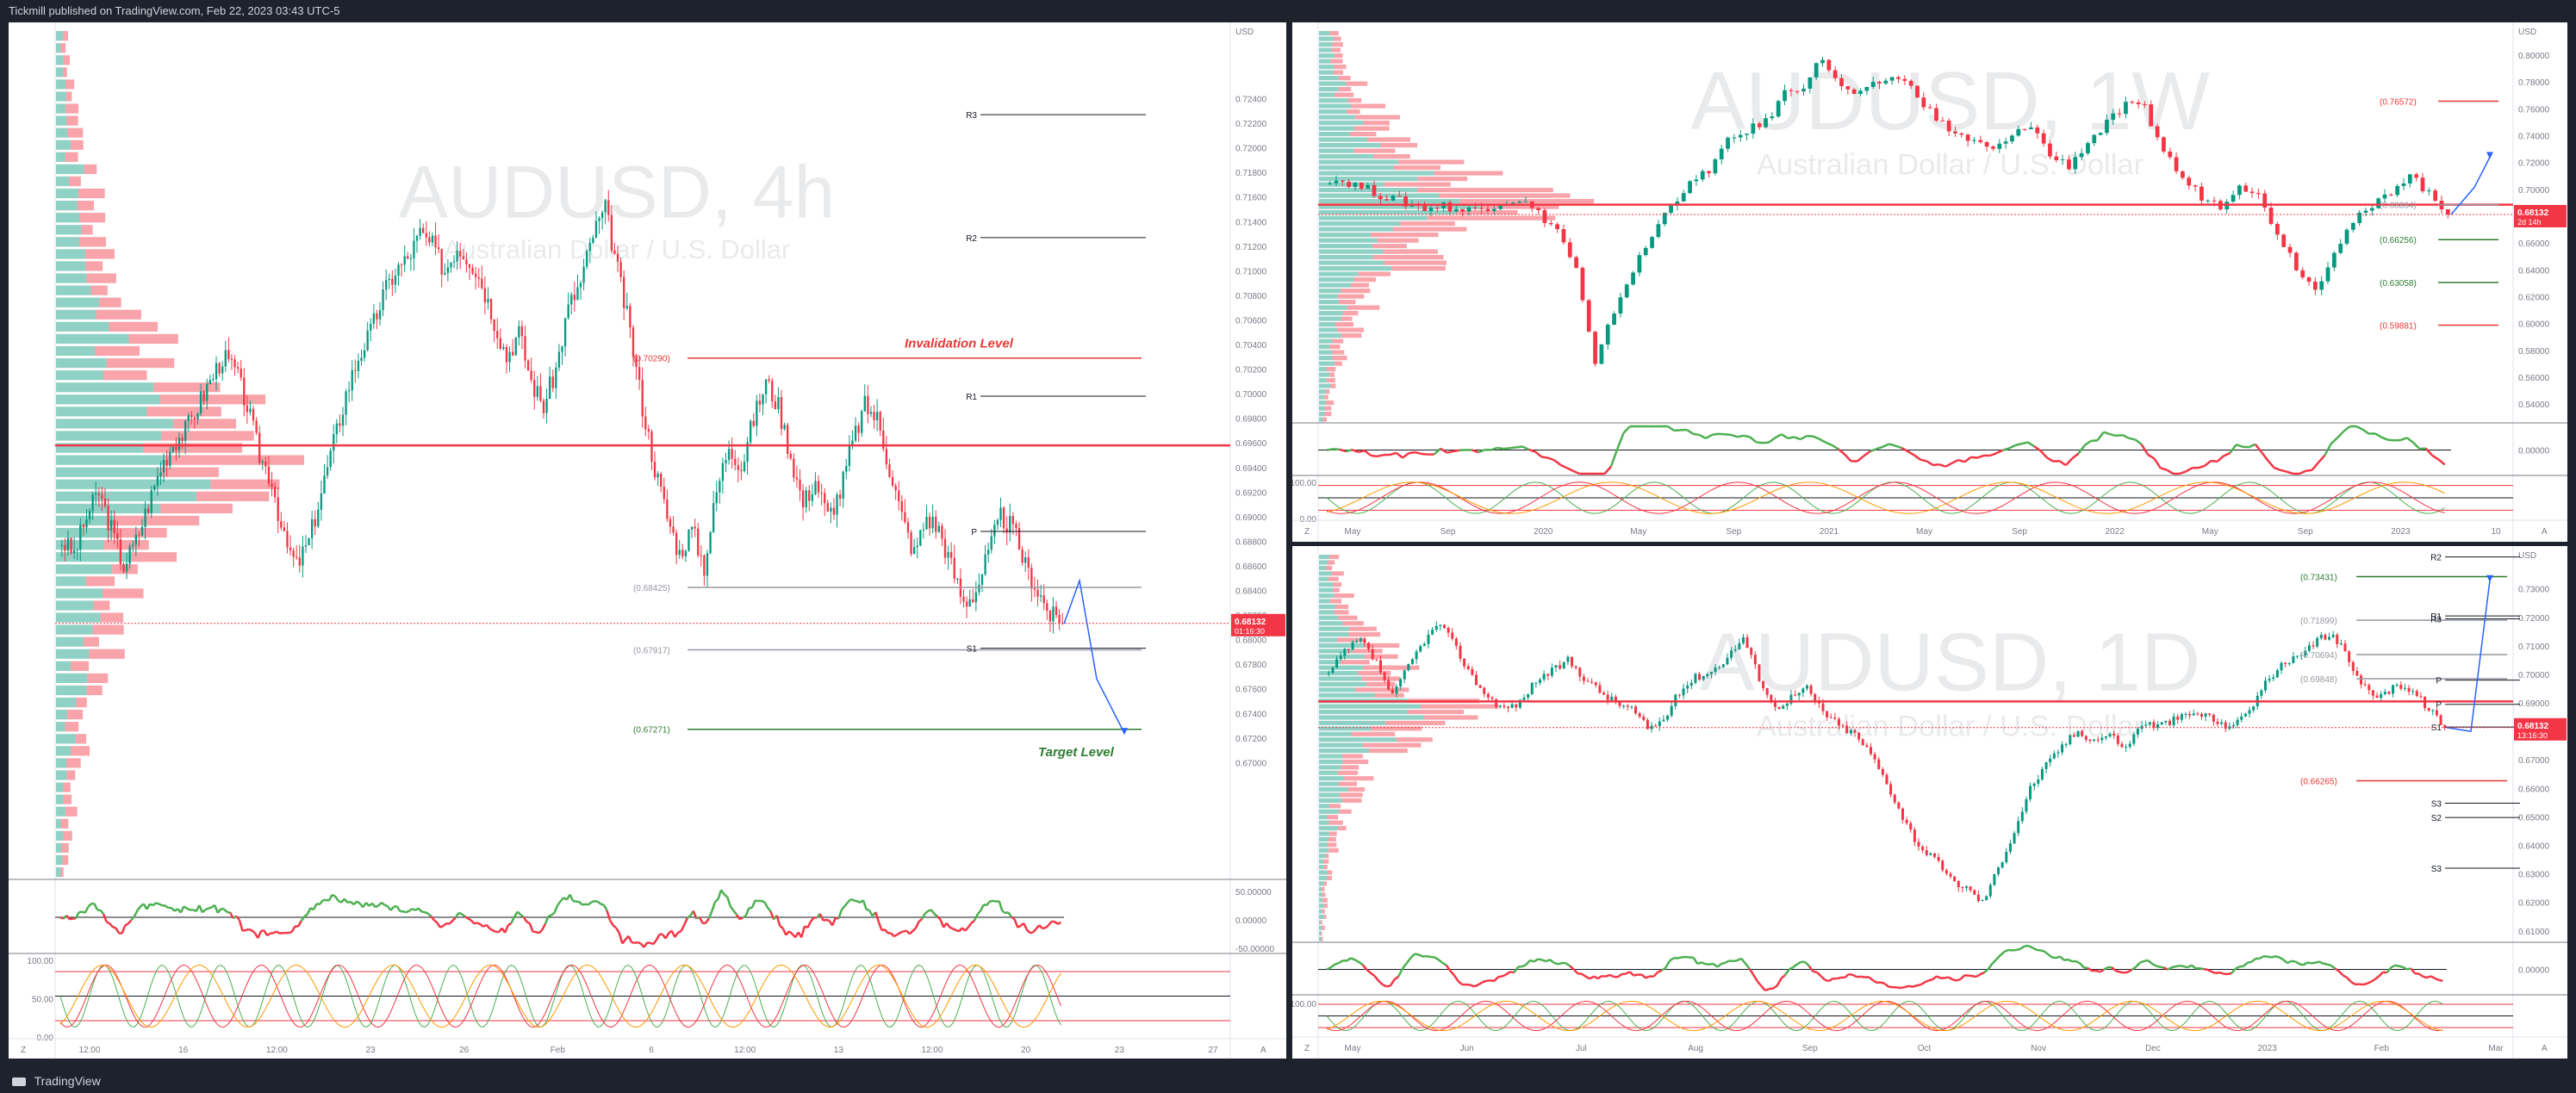  I want to click on y-tick-label: 0.67200, so click(1251, 739).